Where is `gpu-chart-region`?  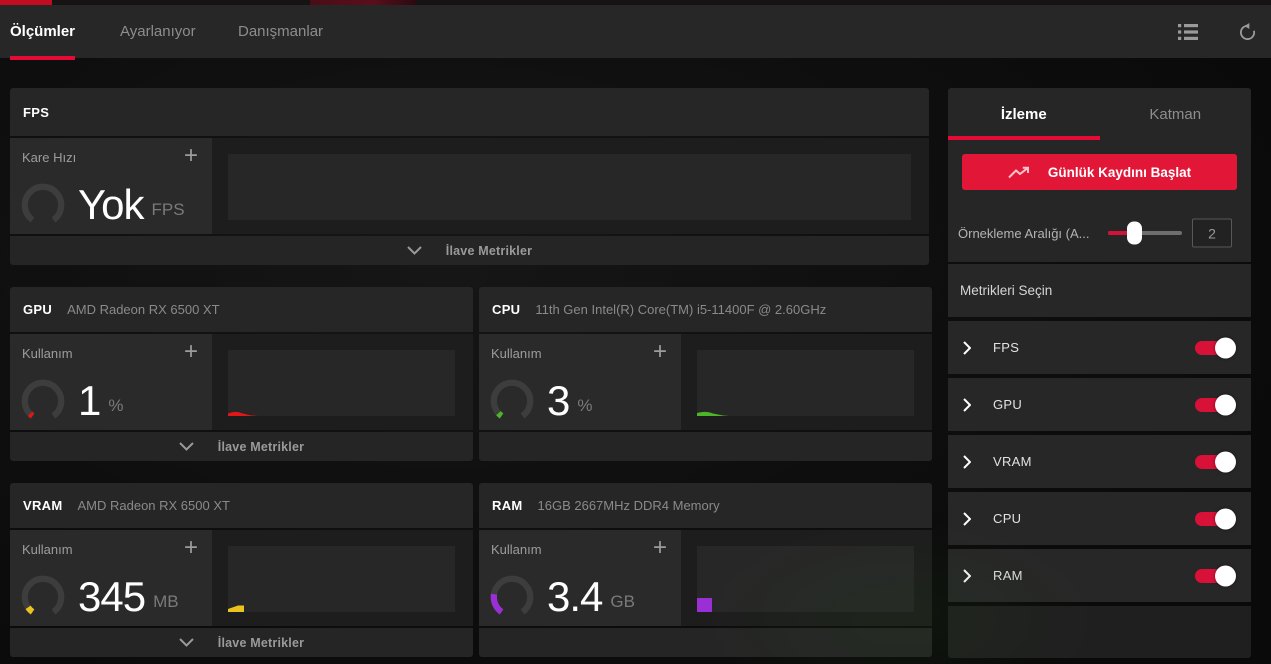
gpu-chart-region is located at coordinates (342, 382).